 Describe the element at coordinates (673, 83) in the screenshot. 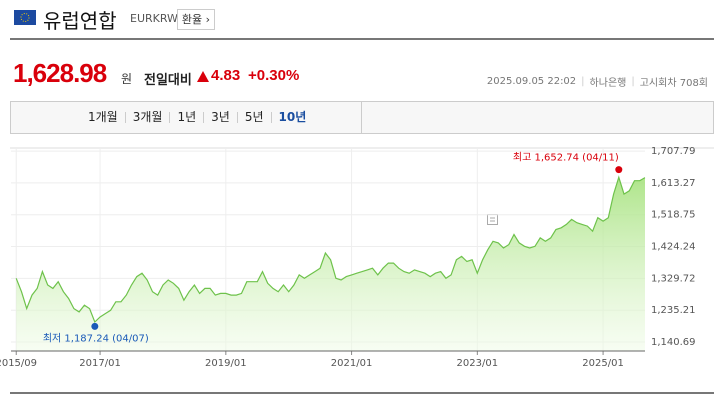

I see `round: 고시회차 708회` at that location.